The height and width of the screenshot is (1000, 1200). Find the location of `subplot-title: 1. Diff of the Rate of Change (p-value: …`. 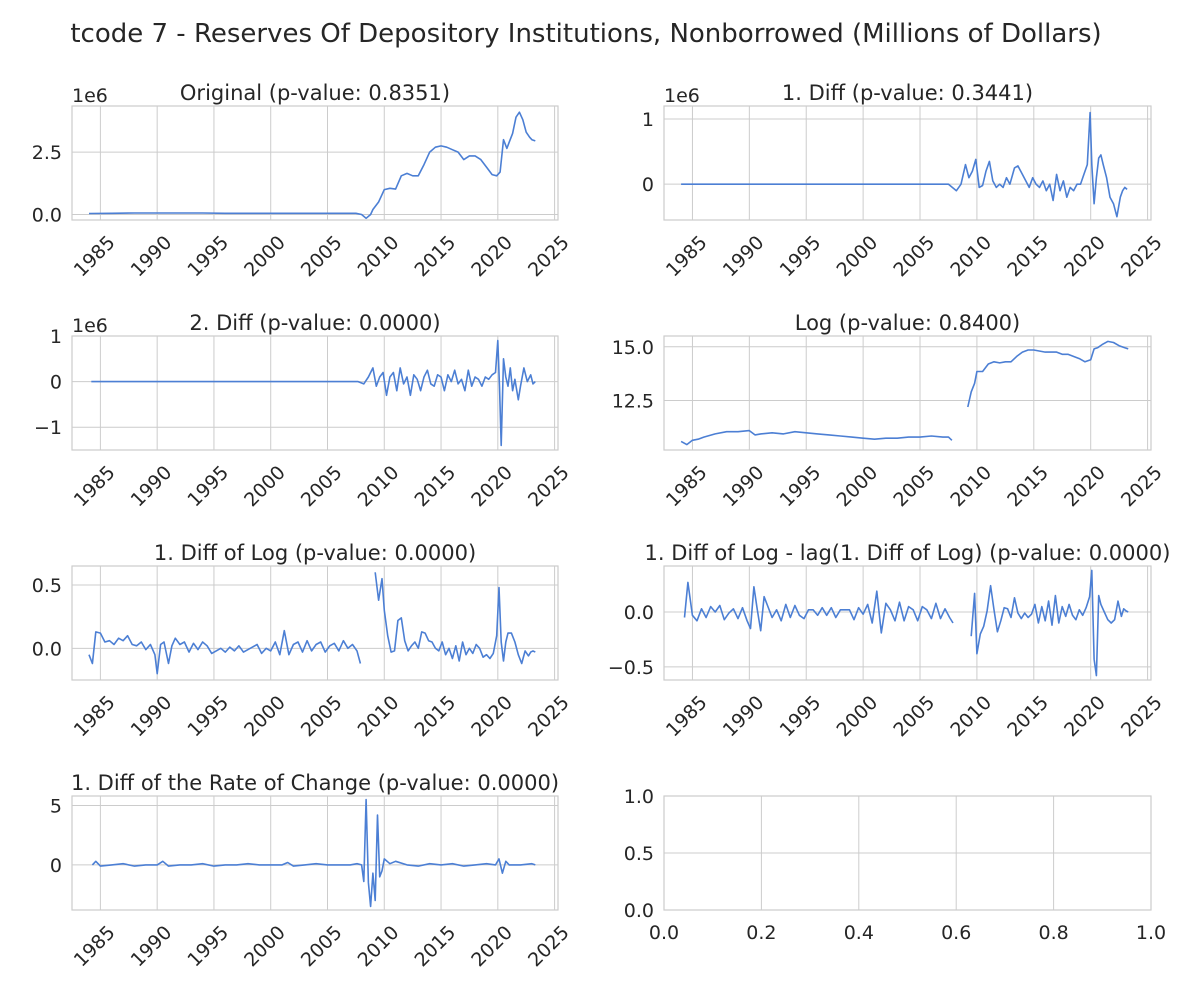

subplot-title: 1. Diff of the Rate of Change (p-value: … is located at coordinates (315, 783).